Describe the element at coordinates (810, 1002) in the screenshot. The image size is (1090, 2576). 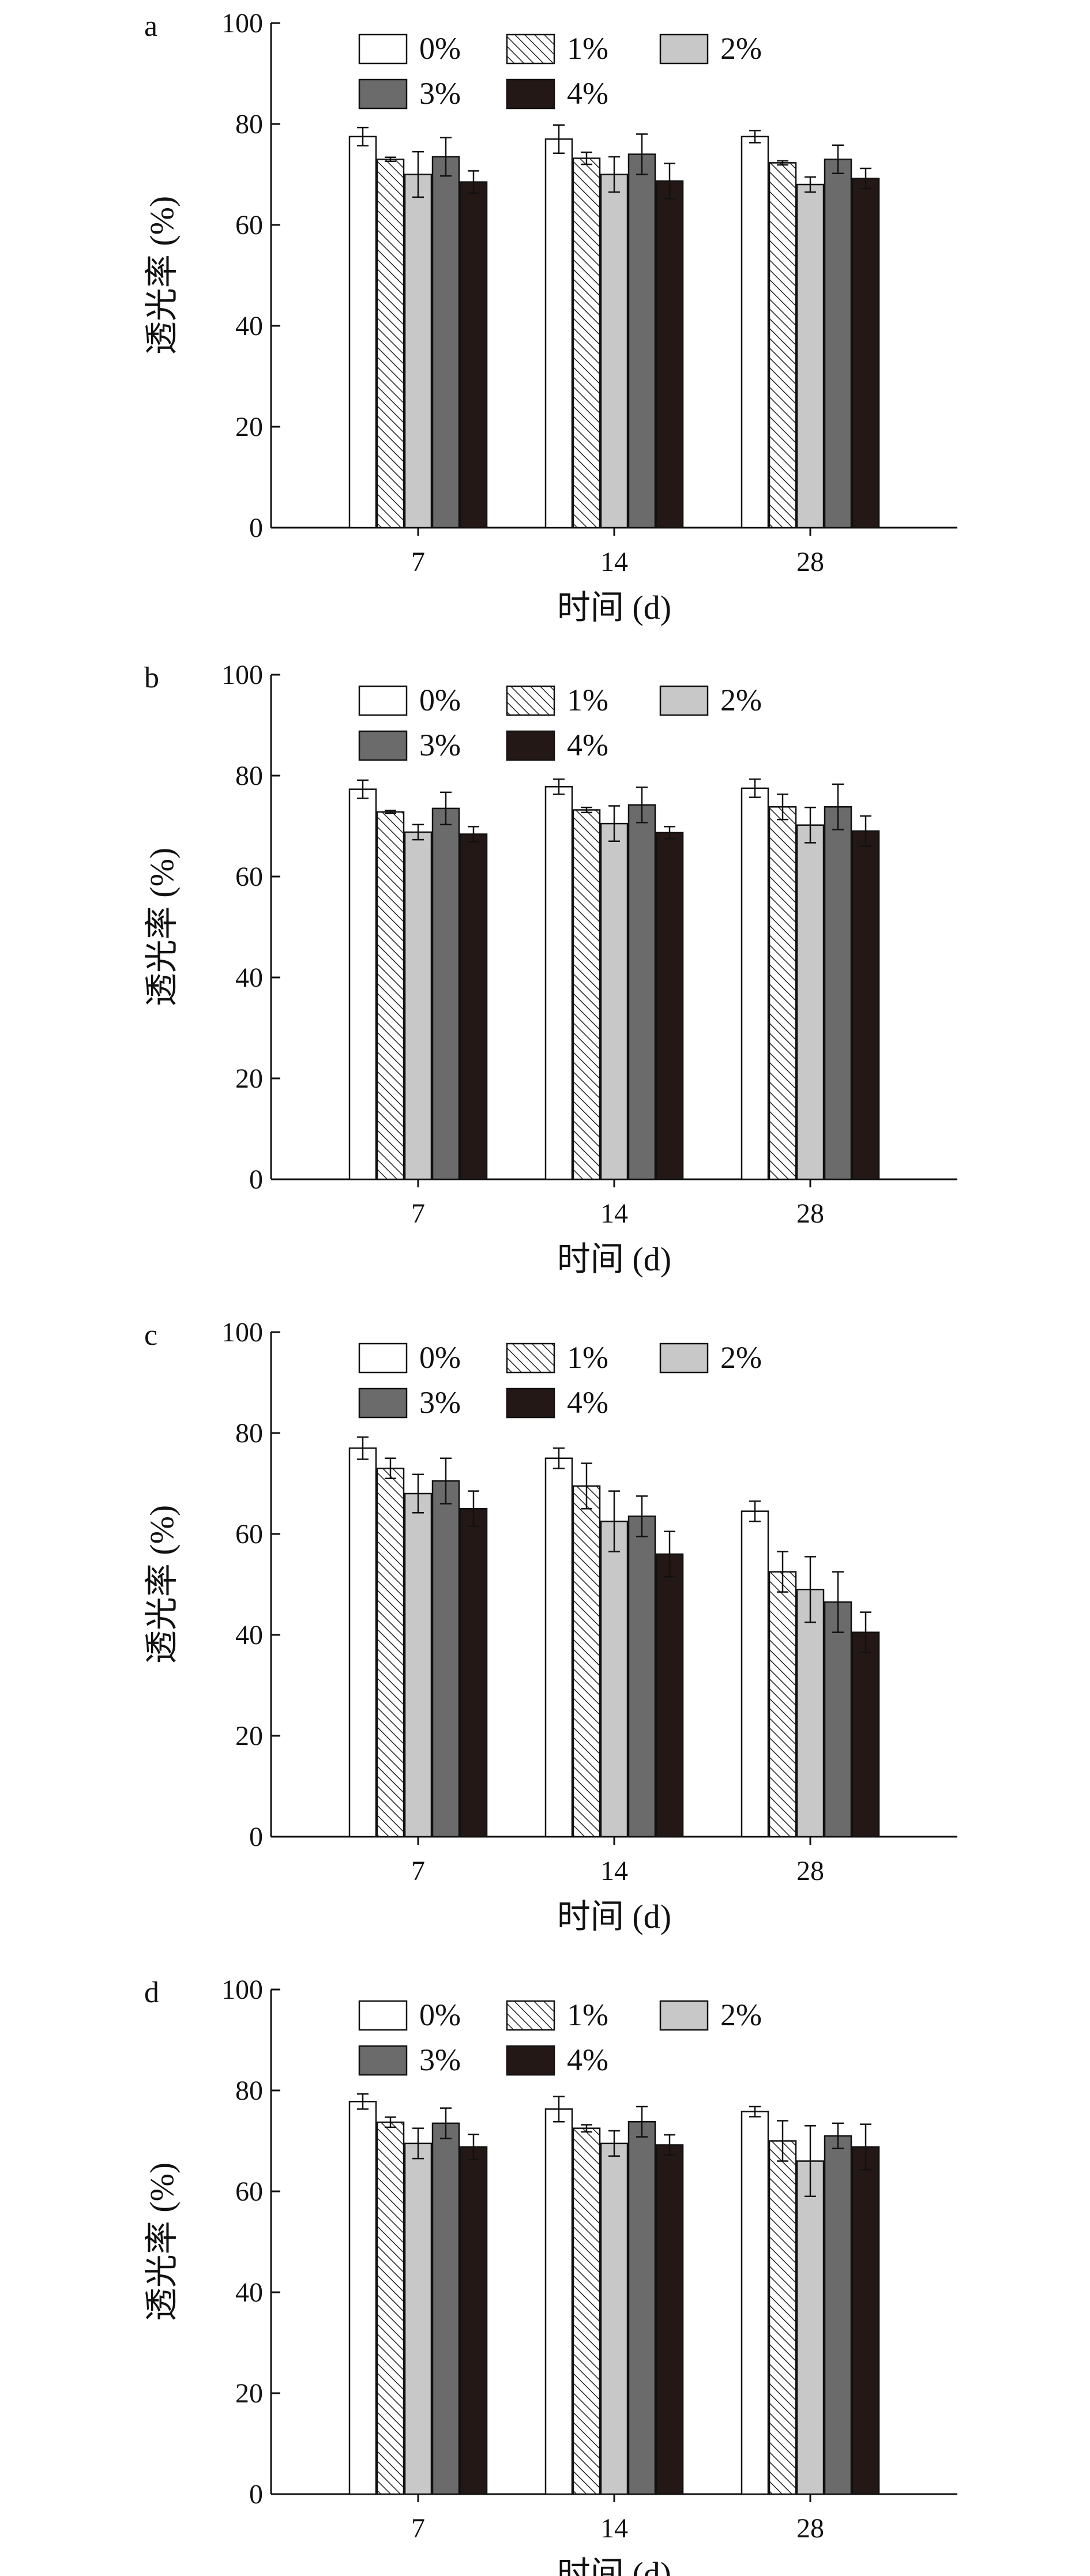
I see `bar-b-2%-28` at that location.